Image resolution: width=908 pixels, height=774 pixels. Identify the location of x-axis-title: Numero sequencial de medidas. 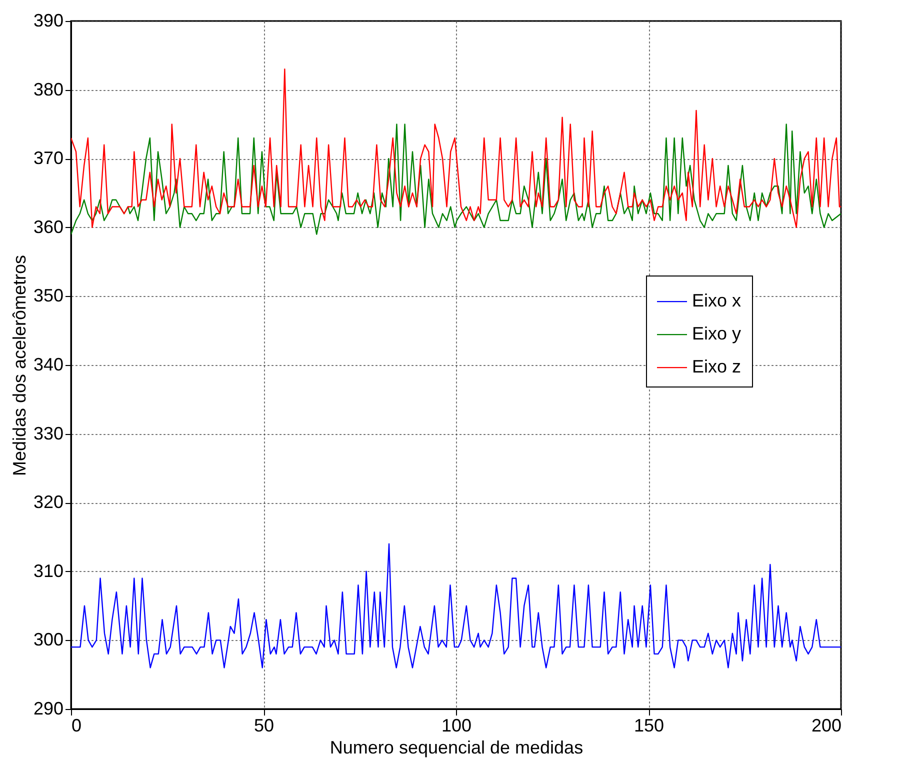
(457, 748).